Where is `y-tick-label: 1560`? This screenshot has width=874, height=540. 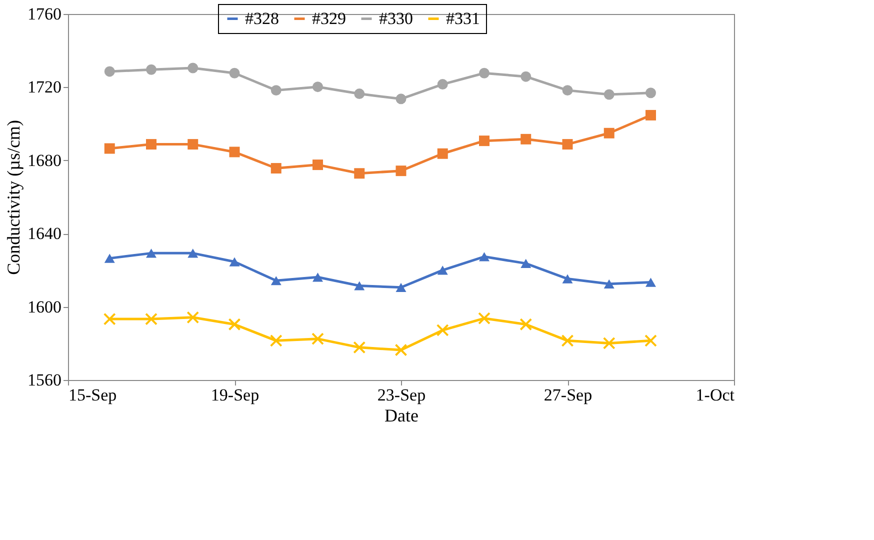 y-tick-label: 1560 is located at coordinates (45, 380).